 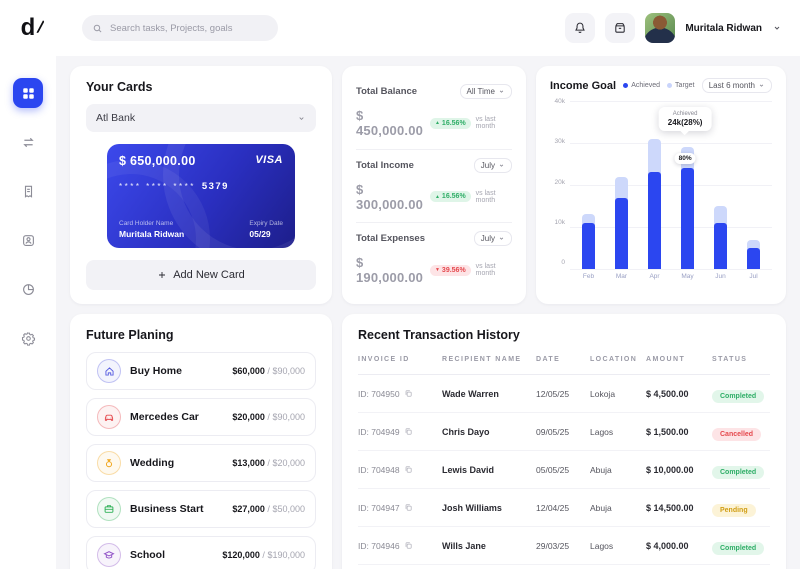 What do you see at coordinates (400, 470) in the screenshot?
I see `invoice-id: ID: 704948` at bounding box center [400, 470].